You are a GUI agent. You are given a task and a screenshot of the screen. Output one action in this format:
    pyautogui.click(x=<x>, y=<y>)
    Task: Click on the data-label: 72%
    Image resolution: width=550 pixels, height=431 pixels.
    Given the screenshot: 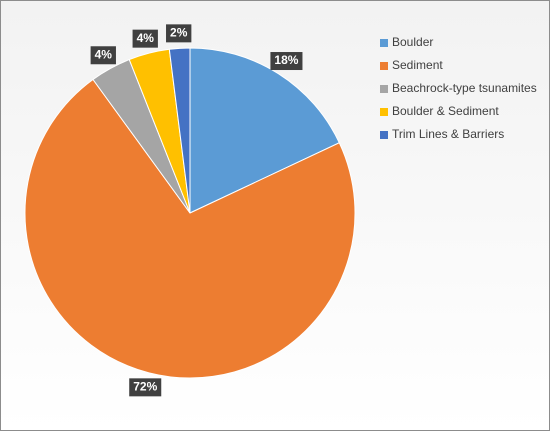 What is the action you would take?
    pyautogui.click(x=145, y=387)
    